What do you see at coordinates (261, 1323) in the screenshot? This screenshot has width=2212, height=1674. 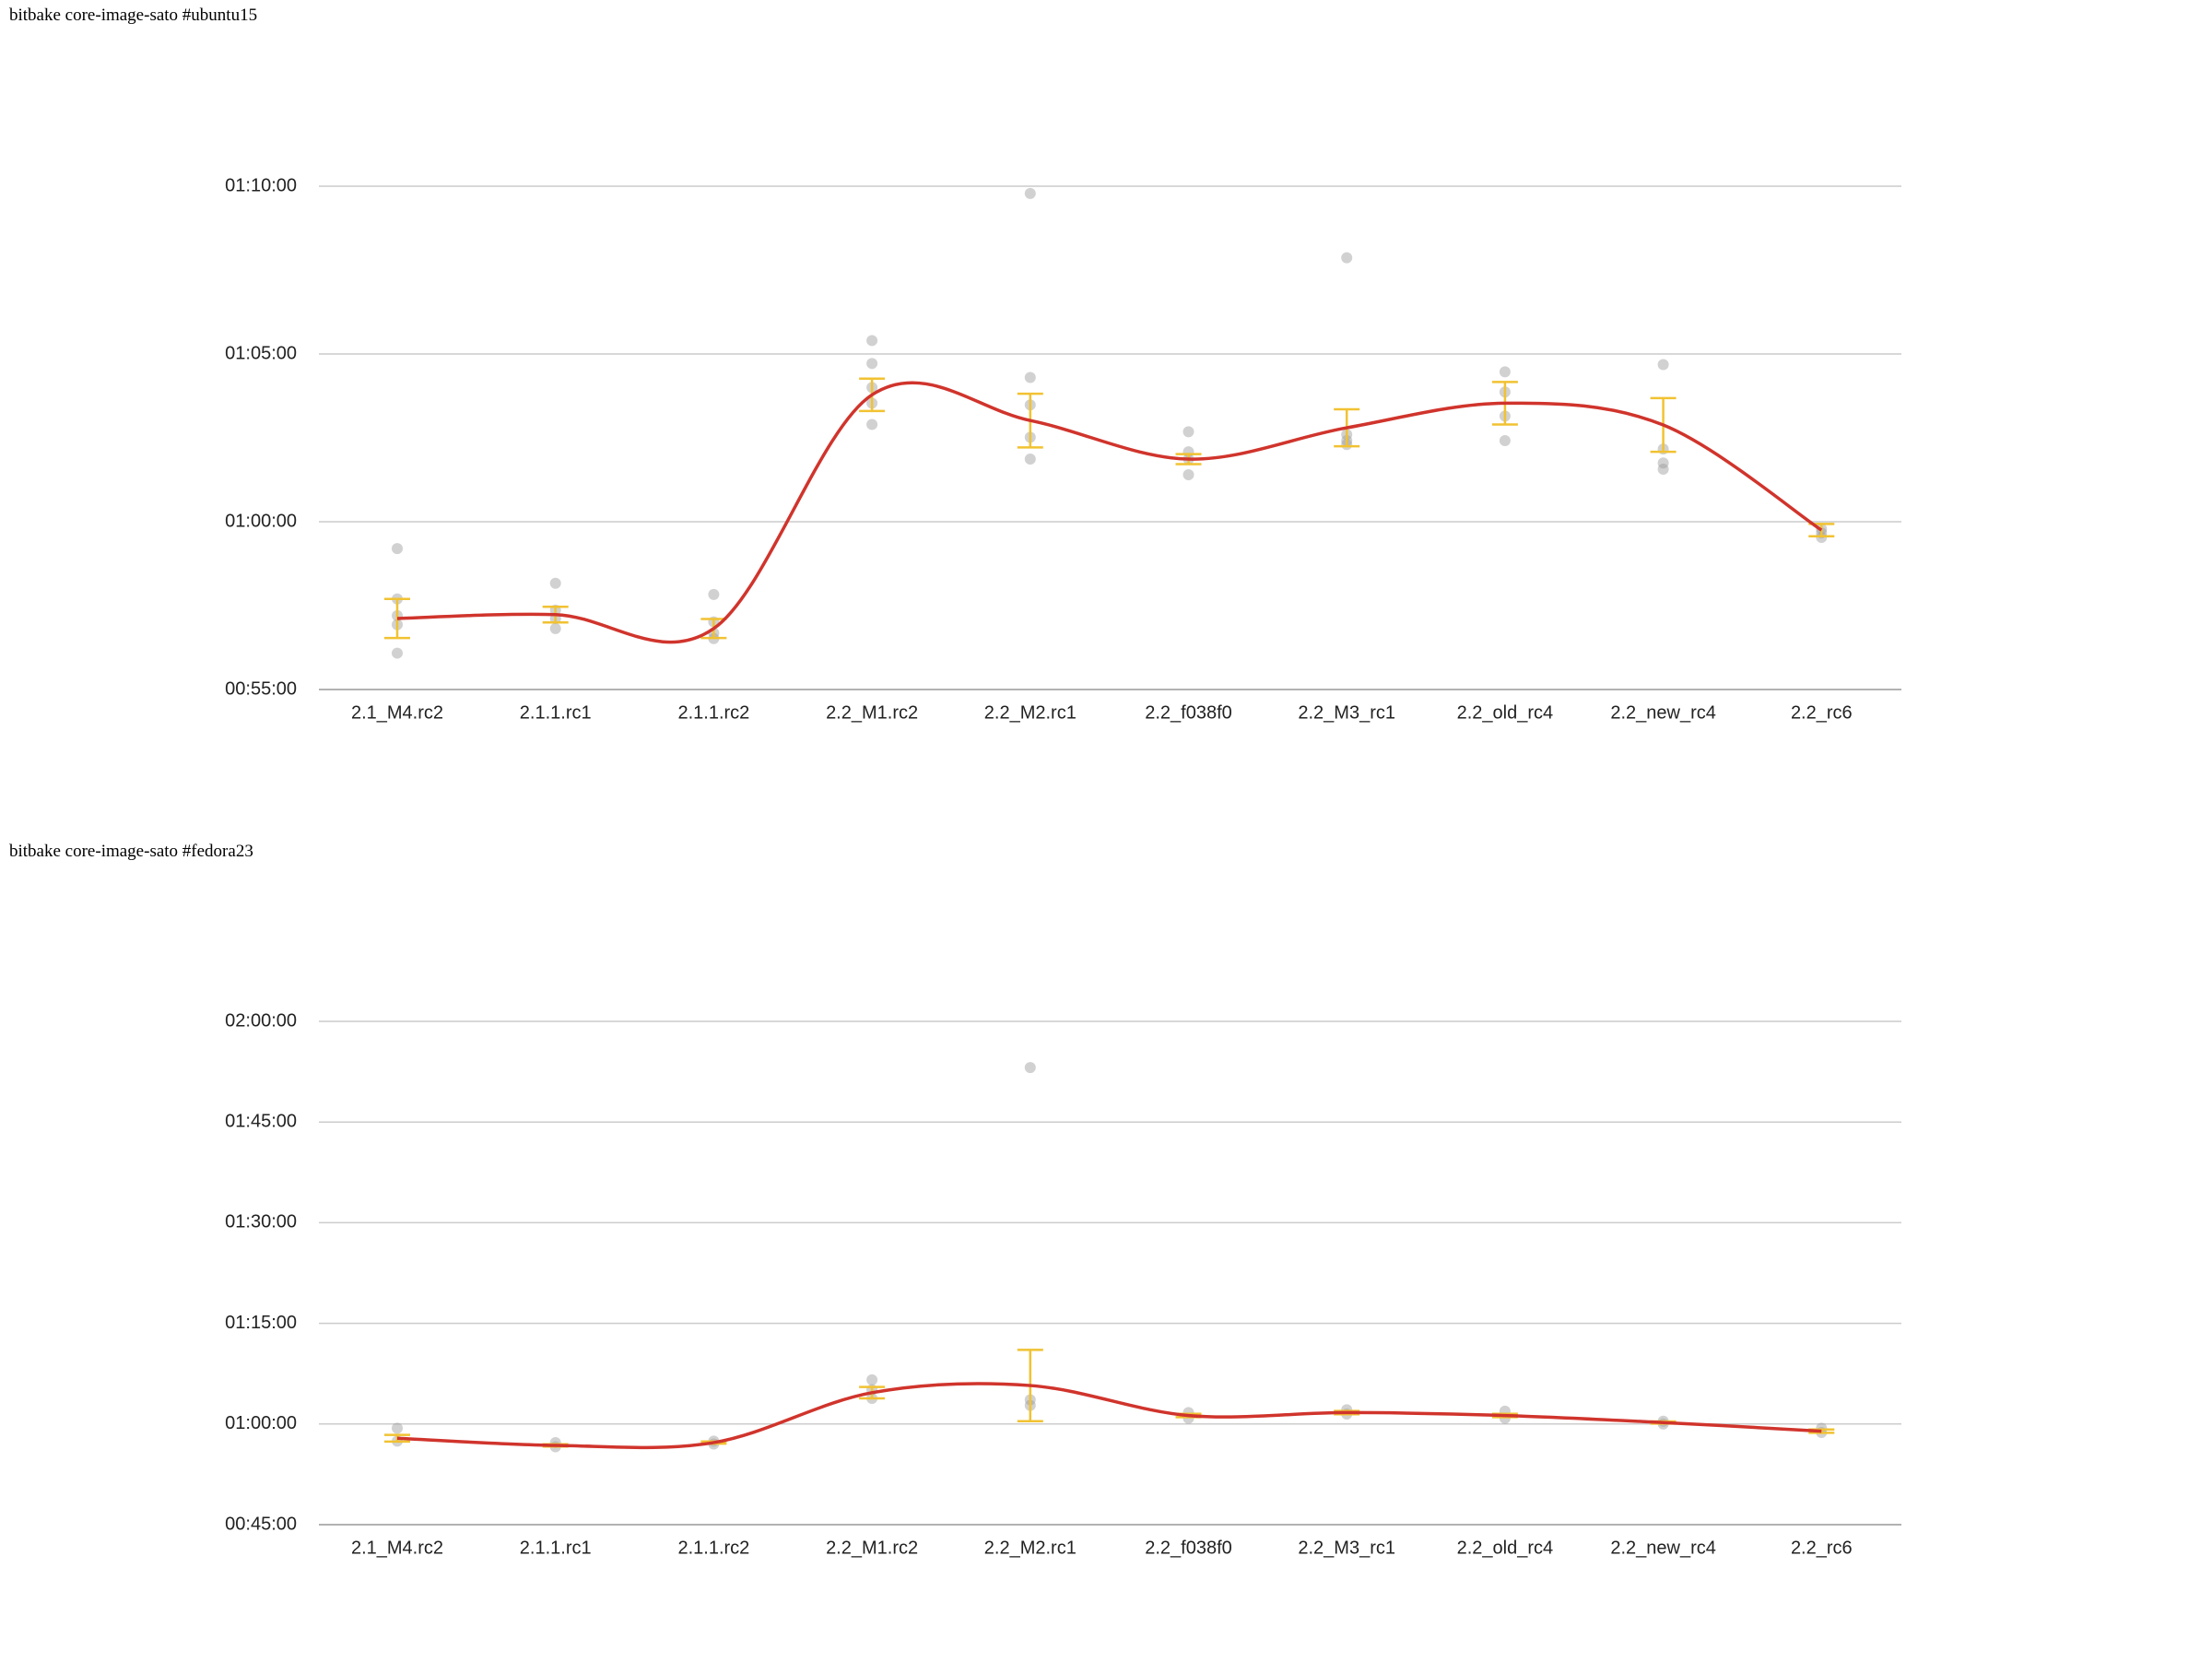 I see `y-tick-label: 01:15:00` at bounding box center [261, 1323].